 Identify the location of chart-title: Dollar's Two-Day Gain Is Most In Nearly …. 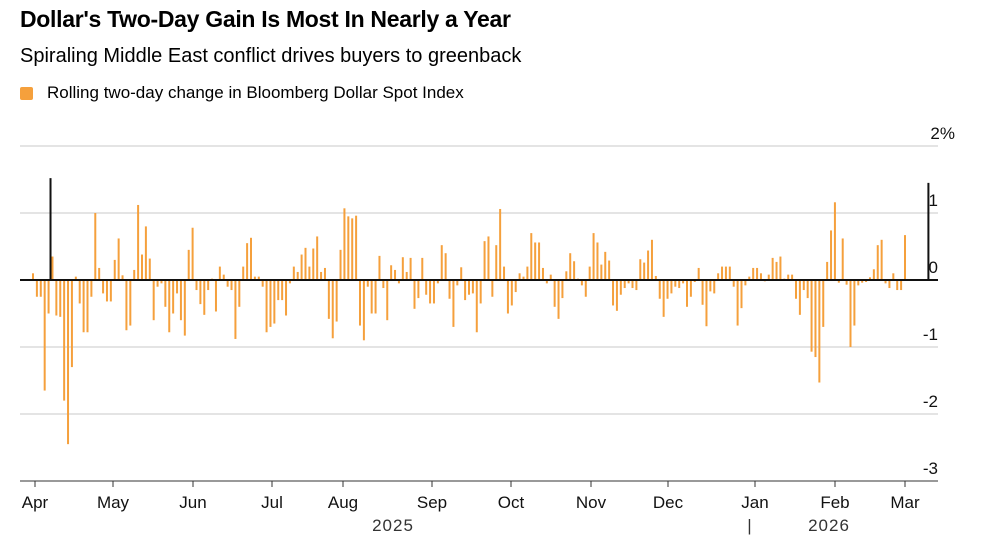
(265, 19).